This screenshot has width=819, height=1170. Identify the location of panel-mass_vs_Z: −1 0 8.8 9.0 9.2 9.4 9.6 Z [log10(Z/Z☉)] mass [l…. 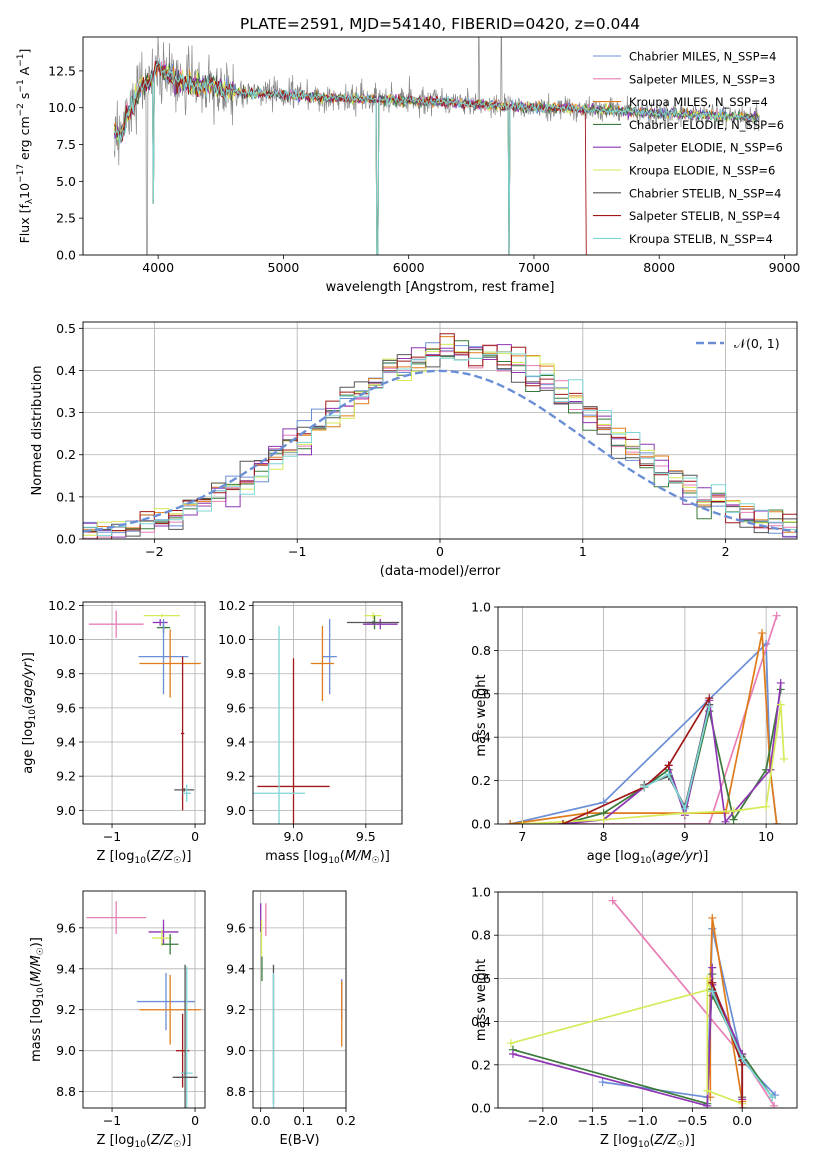
(117, 1020).